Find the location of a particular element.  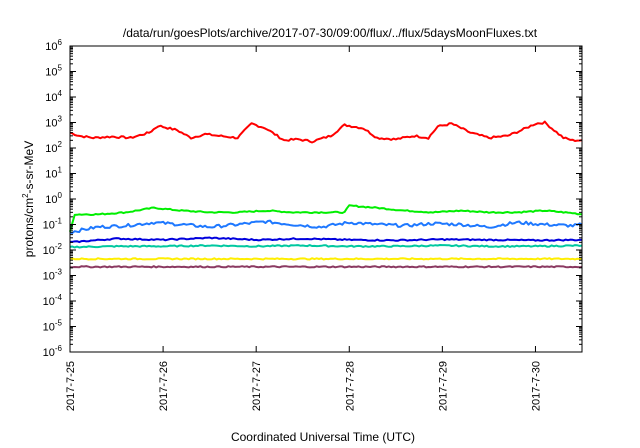

x-tick-label: 2017-7-27 is located at coordinates (257, 386).